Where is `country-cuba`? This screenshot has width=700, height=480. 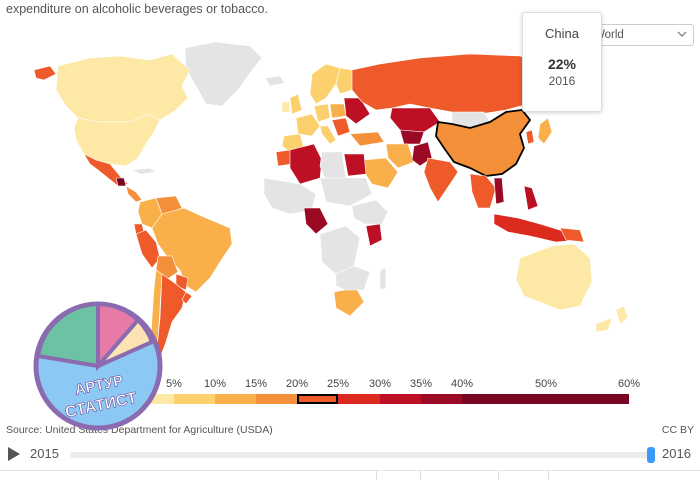 country-cuba is located at coordinates (143, 171).